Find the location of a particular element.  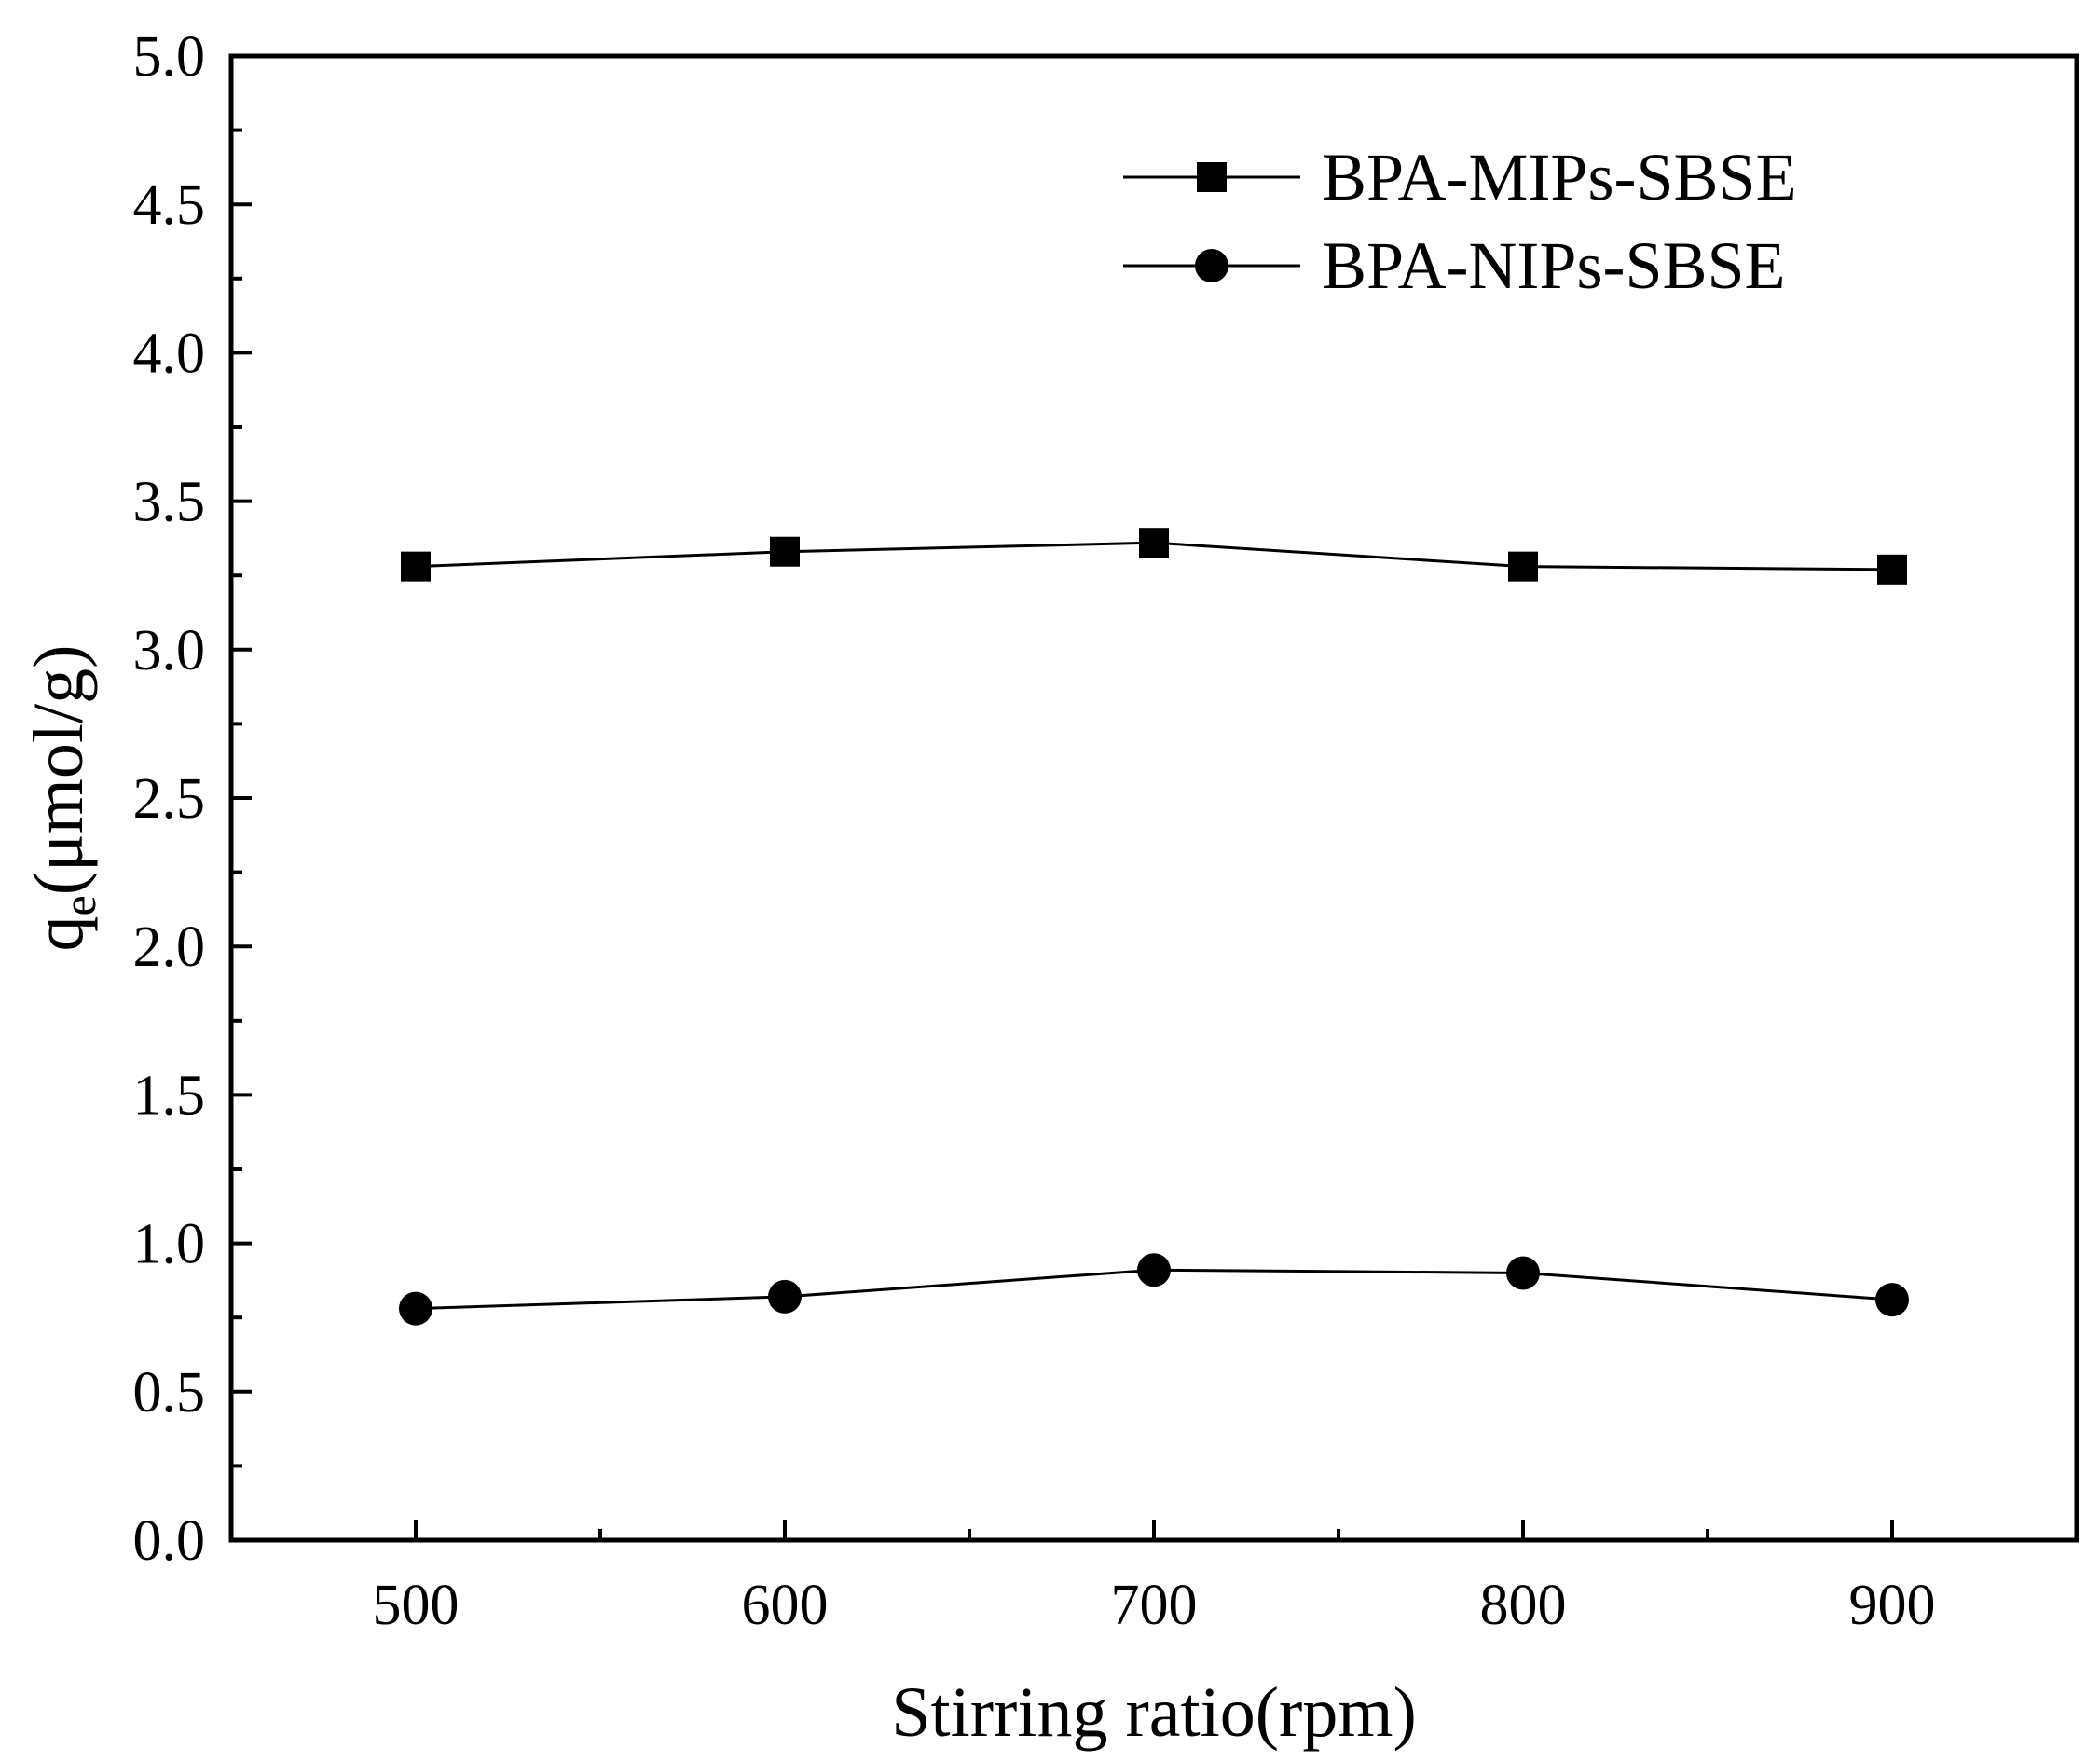

legend-item: BPA-NIPs-SBSE is located at coordinates (1454, 265).